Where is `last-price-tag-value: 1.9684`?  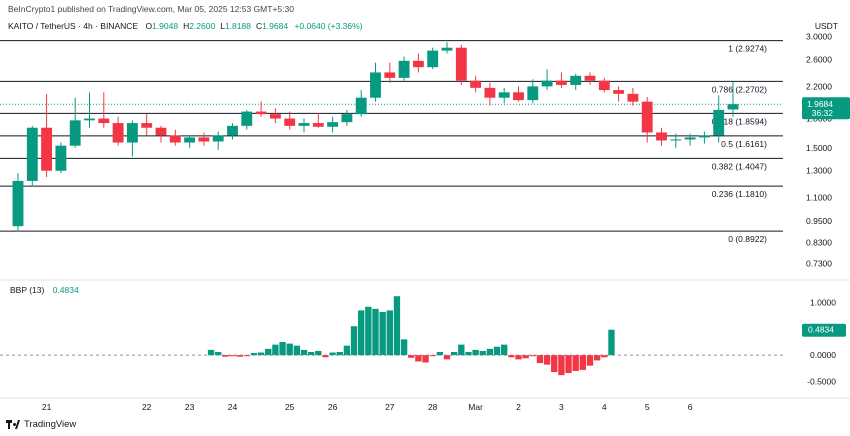
last-price-tag-value: 1.9684 is located at coordinates (820, 104).